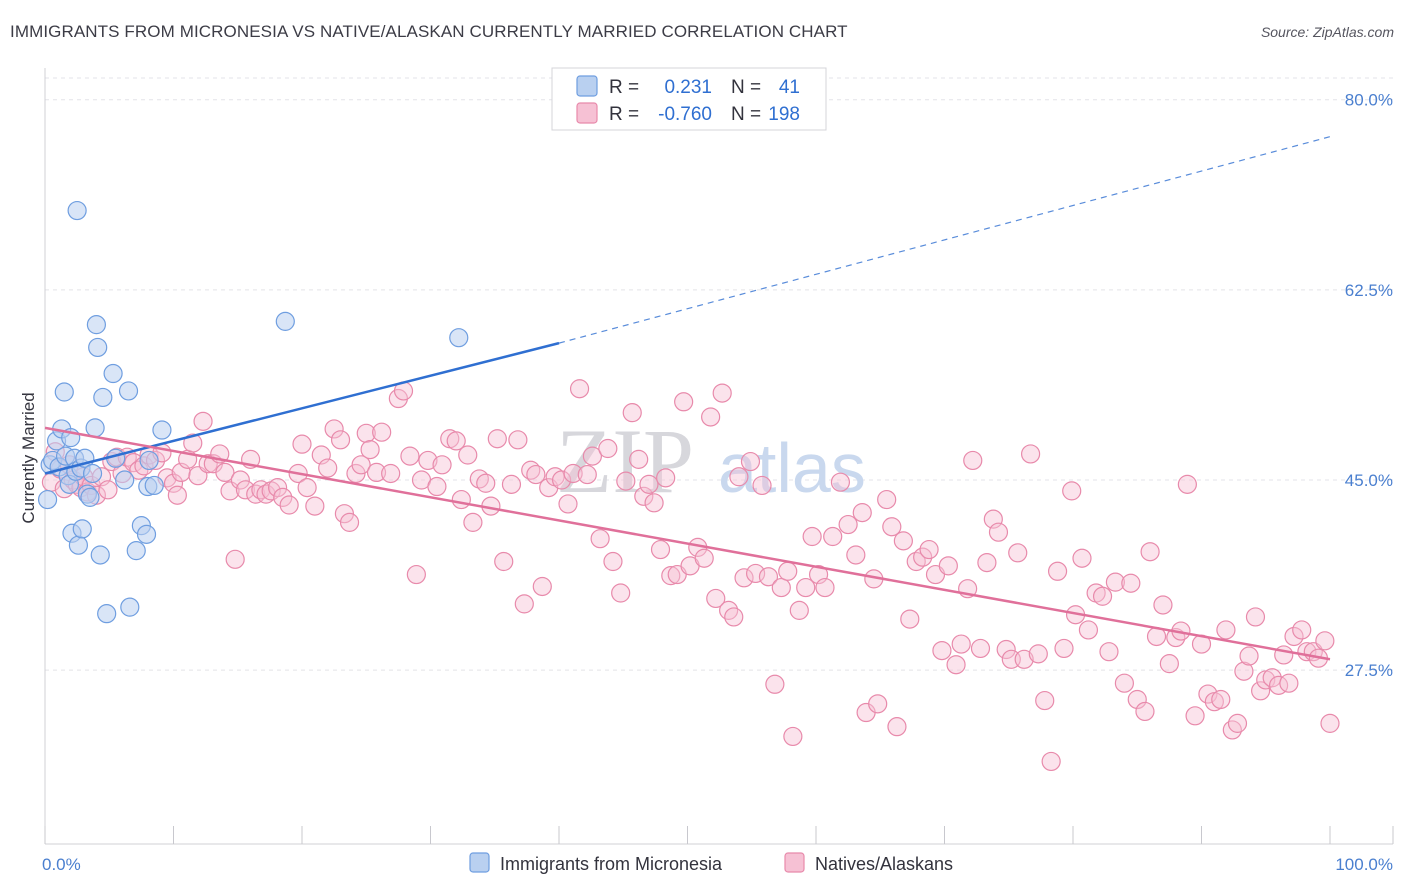  I want to click on y-axis-label: Currently Married, so click(28, 457).